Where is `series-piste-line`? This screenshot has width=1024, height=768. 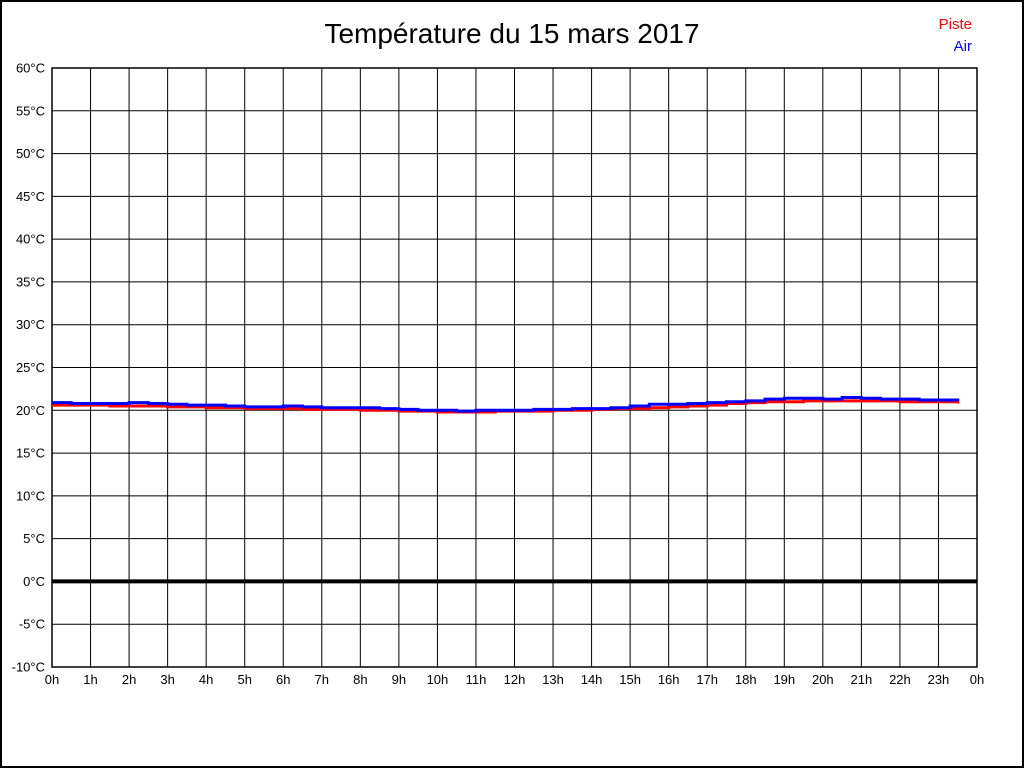
series-piste-line is located at coordinates (506, 406).